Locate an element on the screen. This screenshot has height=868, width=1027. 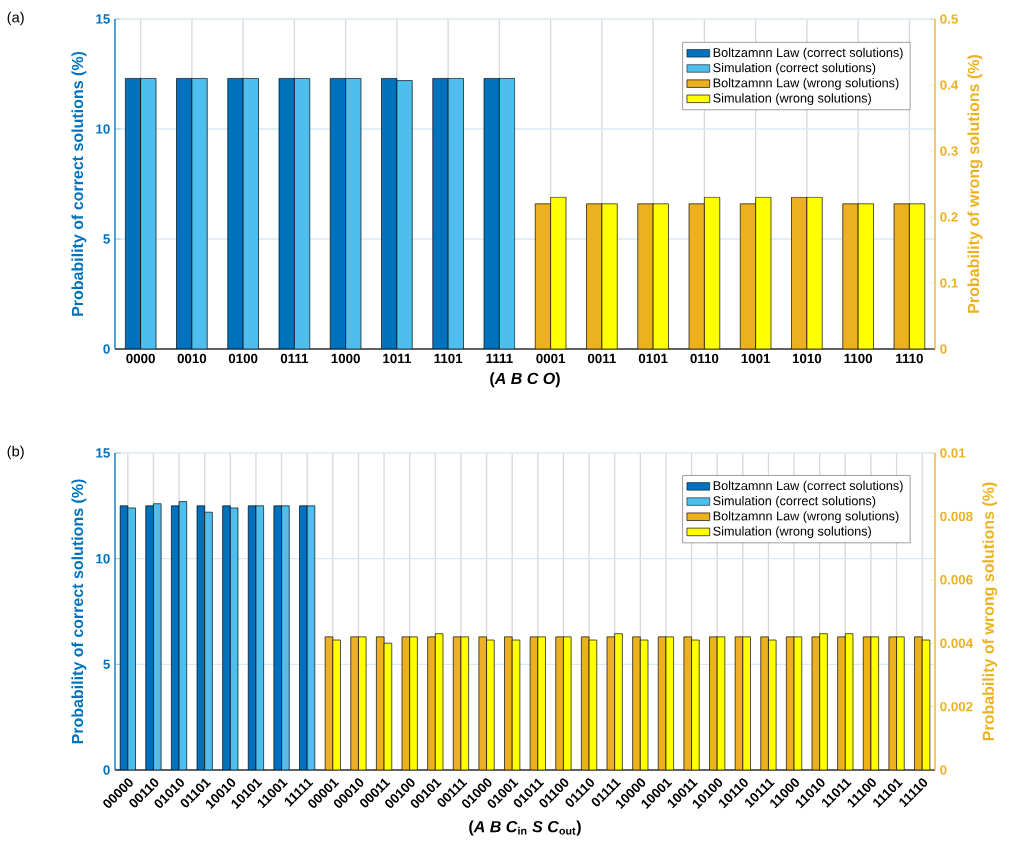
x-tick-label: 0001 is located at coordinates (551, 358).